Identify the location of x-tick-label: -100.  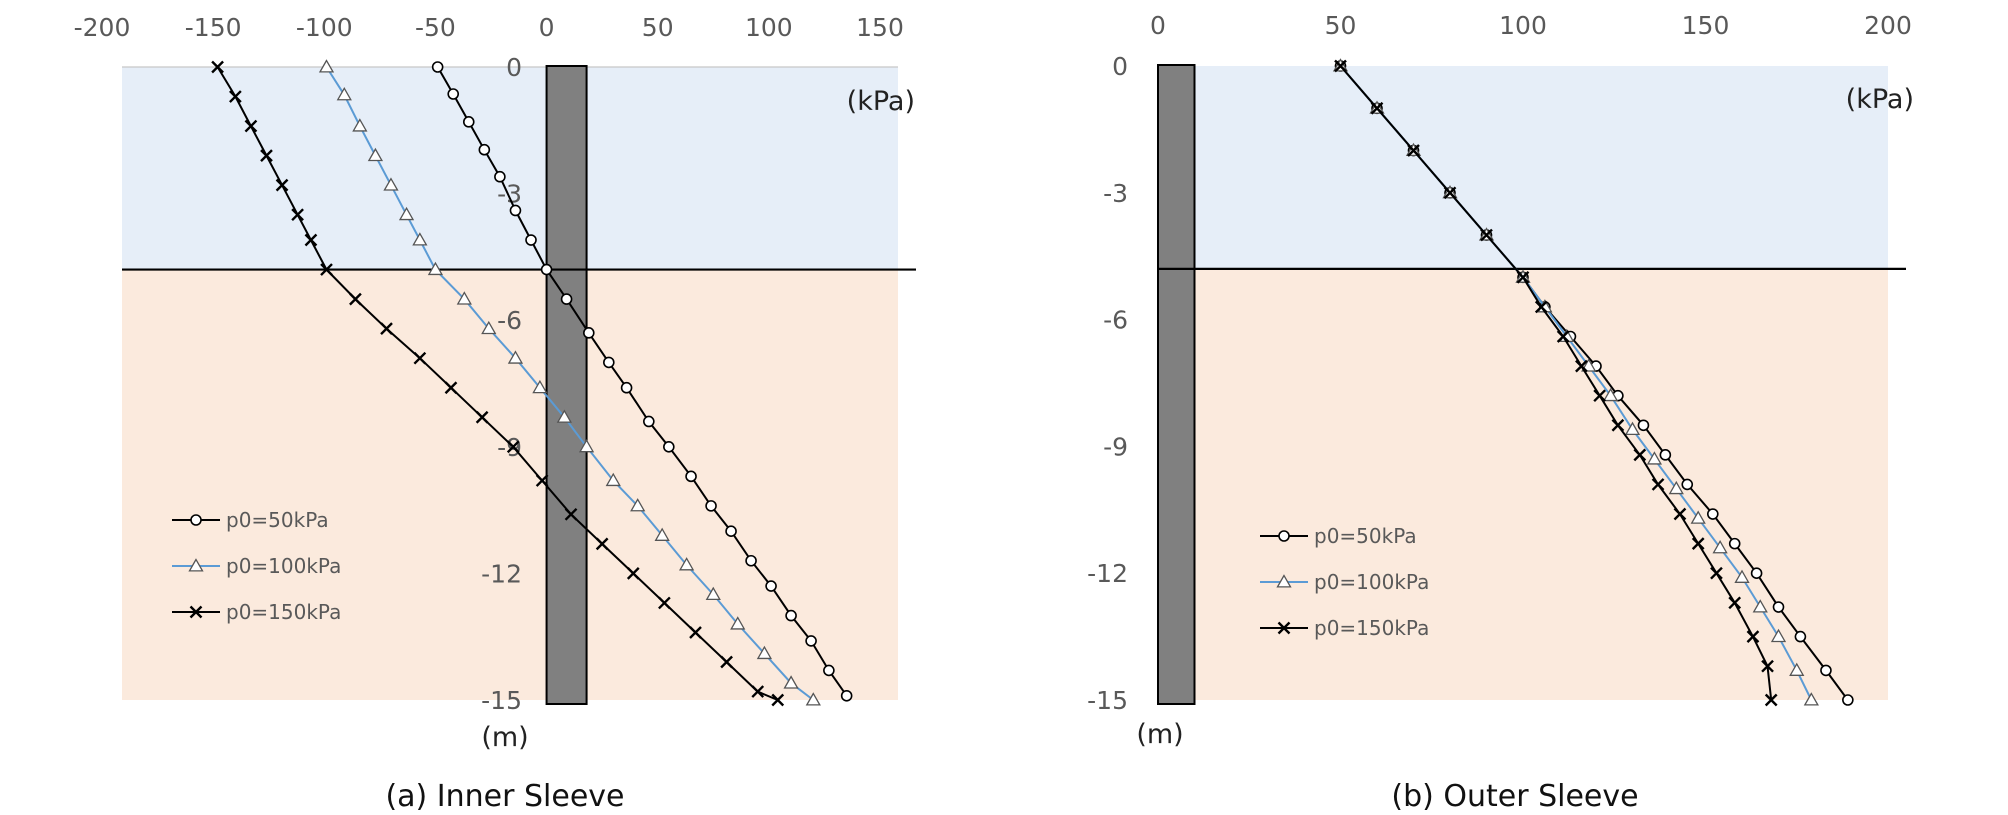
(324, 27).